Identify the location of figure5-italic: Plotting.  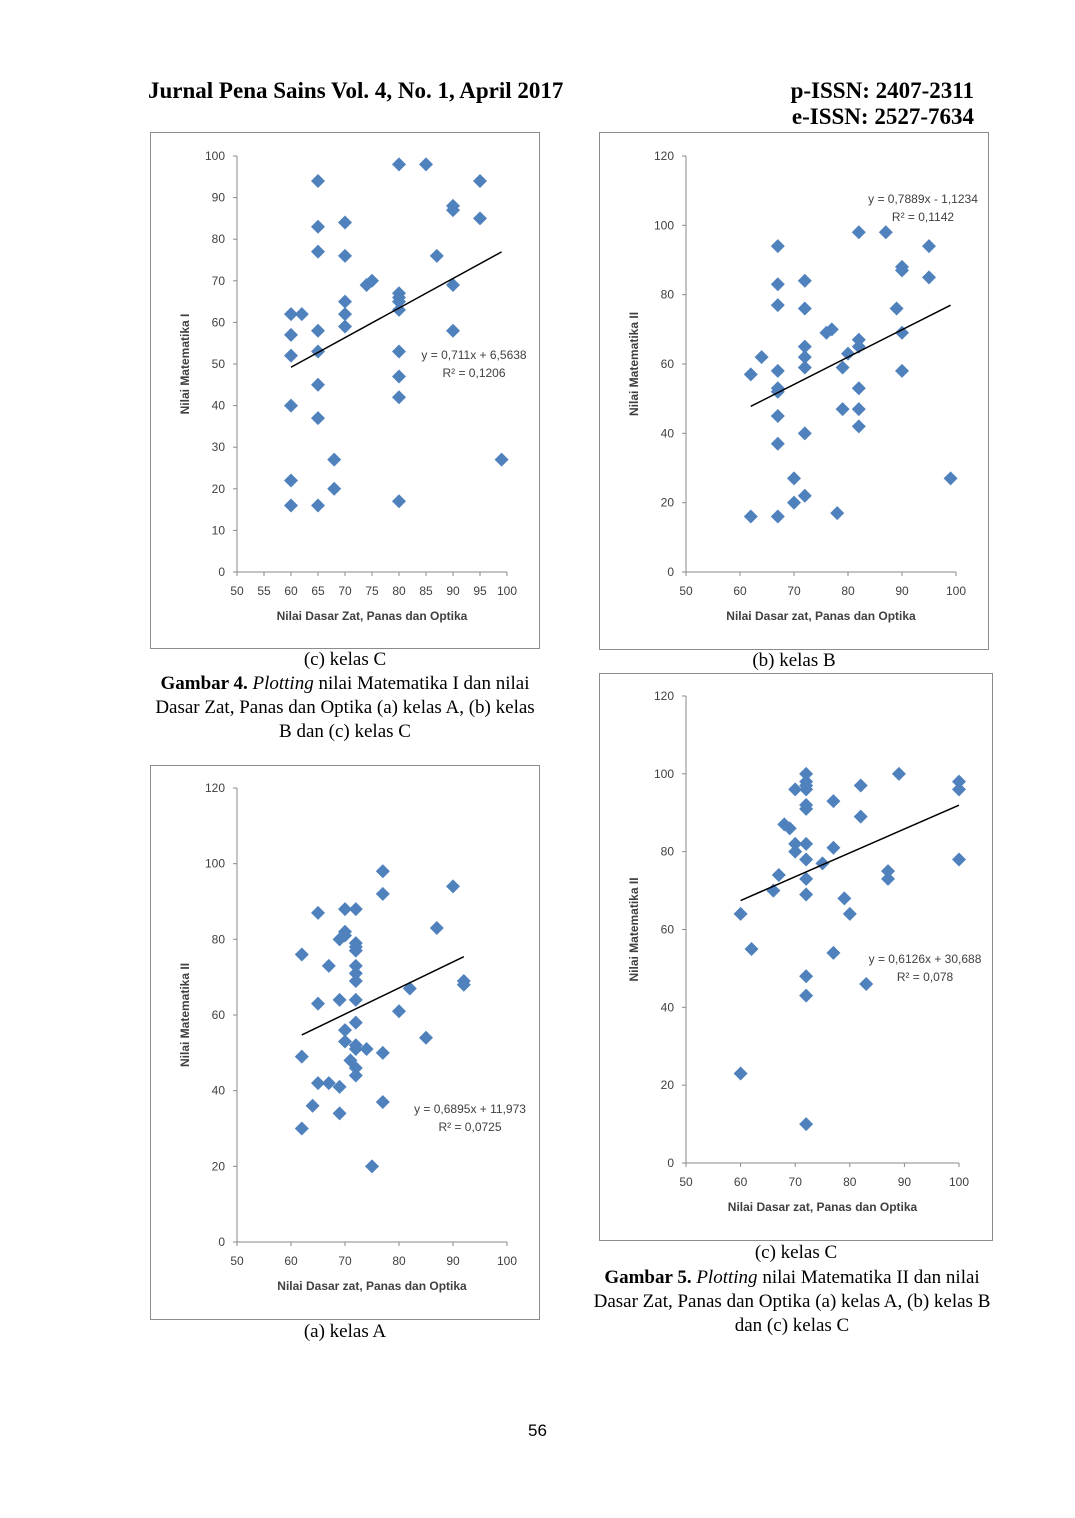
(727, 1277).